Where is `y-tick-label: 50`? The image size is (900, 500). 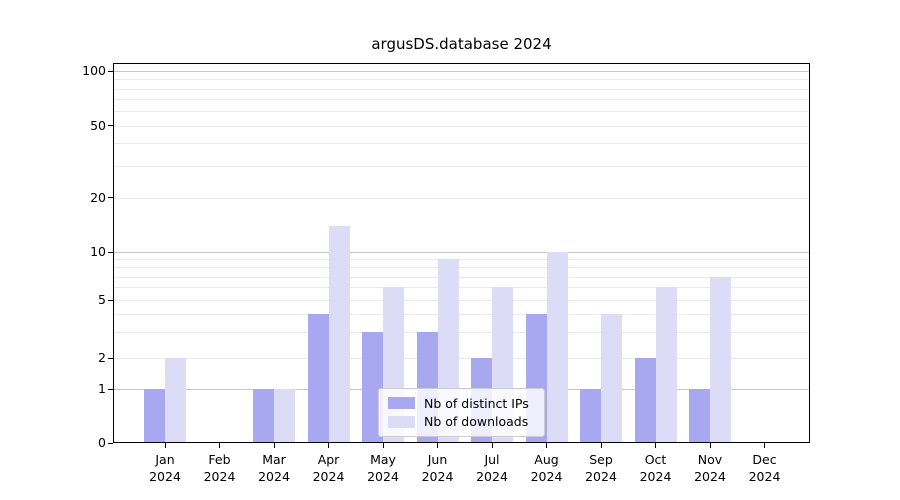 y-tick-label: 50 is located at coordinates (98, 125).